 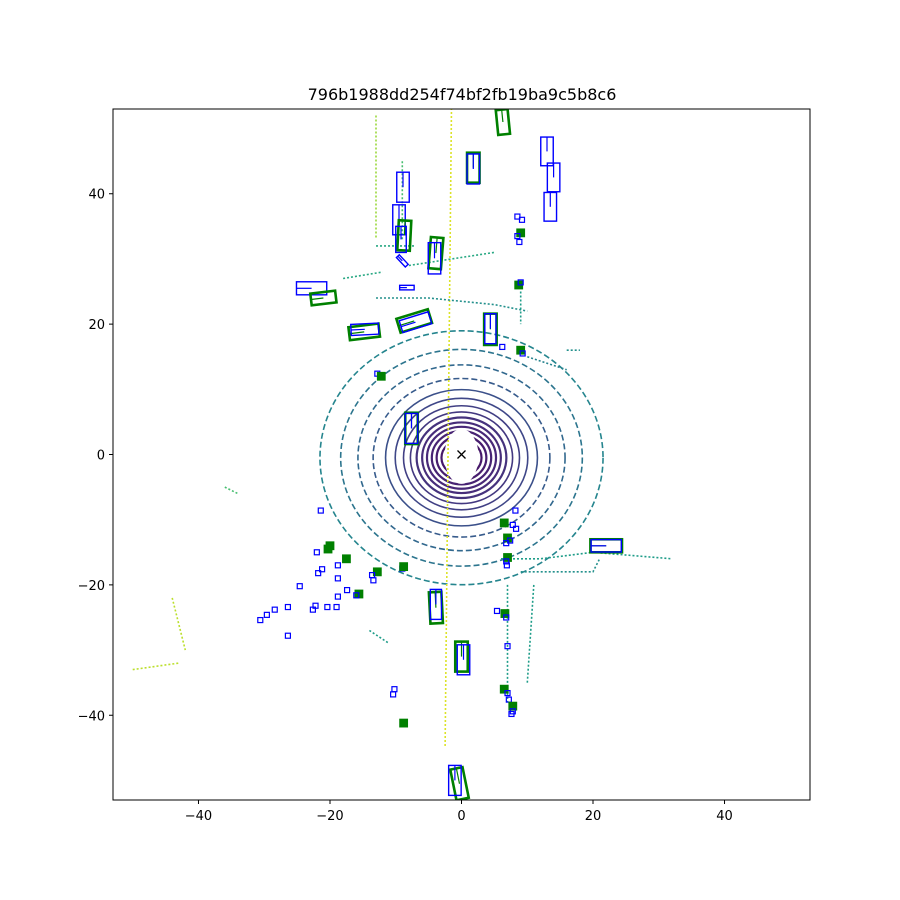 I want to click on y-tick-label: −40, so click(x=91, y=716).